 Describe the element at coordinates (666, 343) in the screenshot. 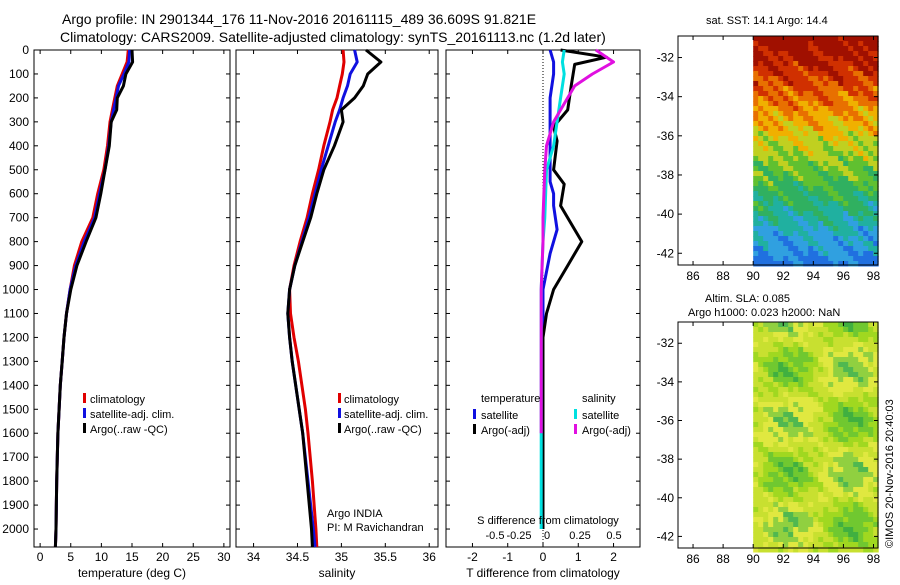

I see `lat-tick-label: -32` at that location.